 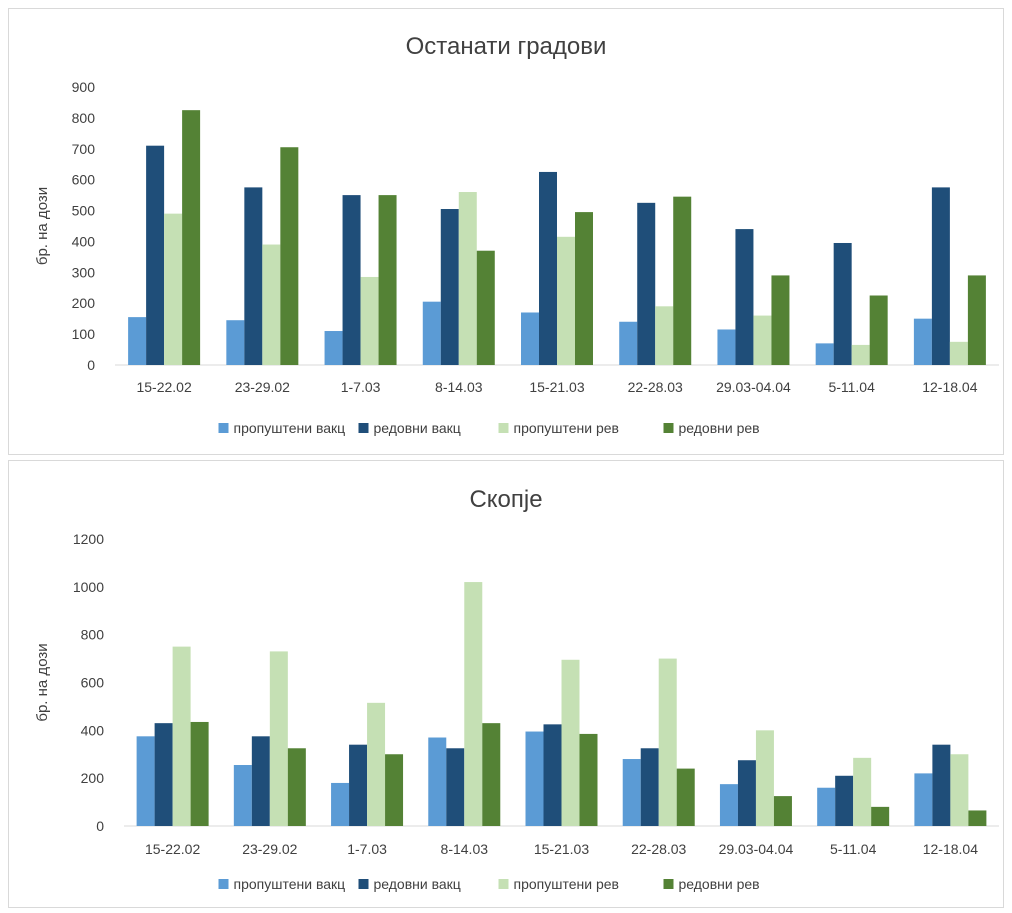 I want to click on y-tick-label: 500, so click(x=84, y=211).